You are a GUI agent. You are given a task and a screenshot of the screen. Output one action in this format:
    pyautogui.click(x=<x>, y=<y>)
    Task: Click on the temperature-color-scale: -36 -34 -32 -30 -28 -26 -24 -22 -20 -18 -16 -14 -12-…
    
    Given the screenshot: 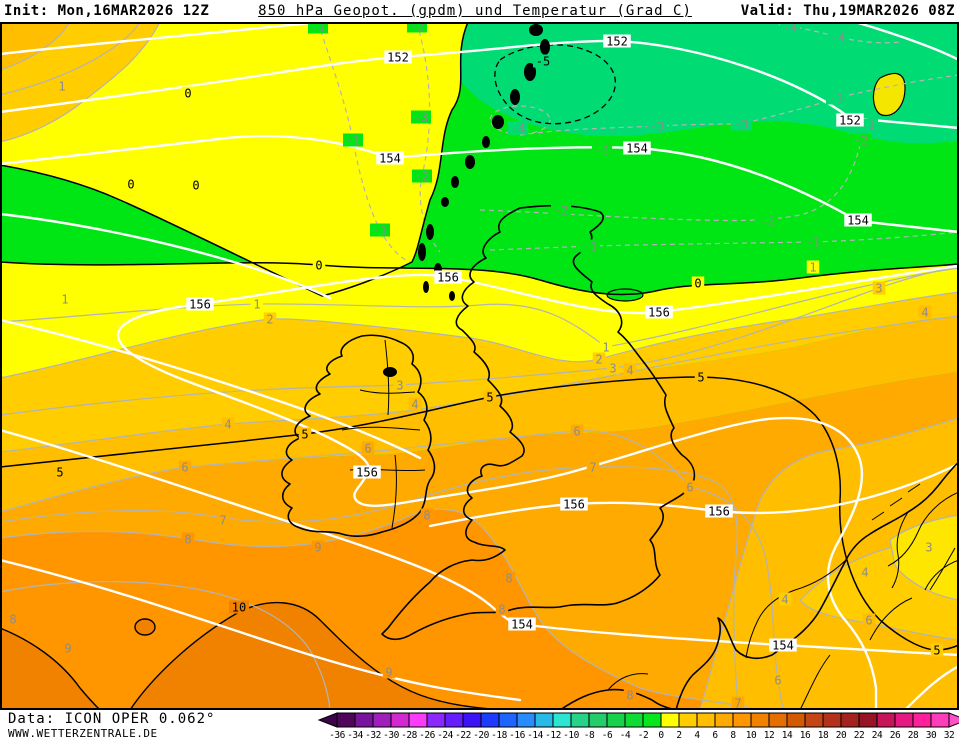 What is the action you would take?
    pyautogui.click(x=637, y=726)
    